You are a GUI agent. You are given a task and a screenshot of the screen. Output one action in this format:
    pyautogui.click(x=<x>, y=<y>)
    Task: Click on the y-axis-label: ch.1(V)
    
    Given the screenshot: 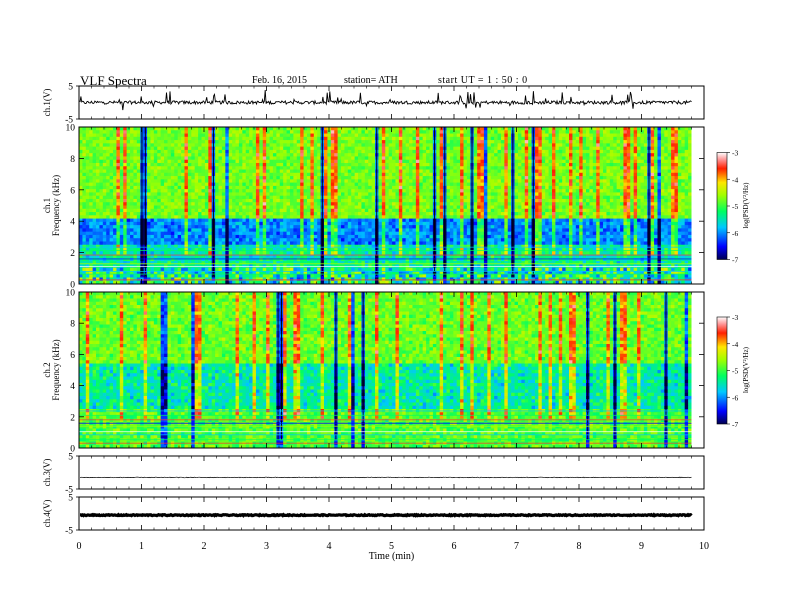 What is the action you would take?
    pyautogui.click(x=47, y=103)
    